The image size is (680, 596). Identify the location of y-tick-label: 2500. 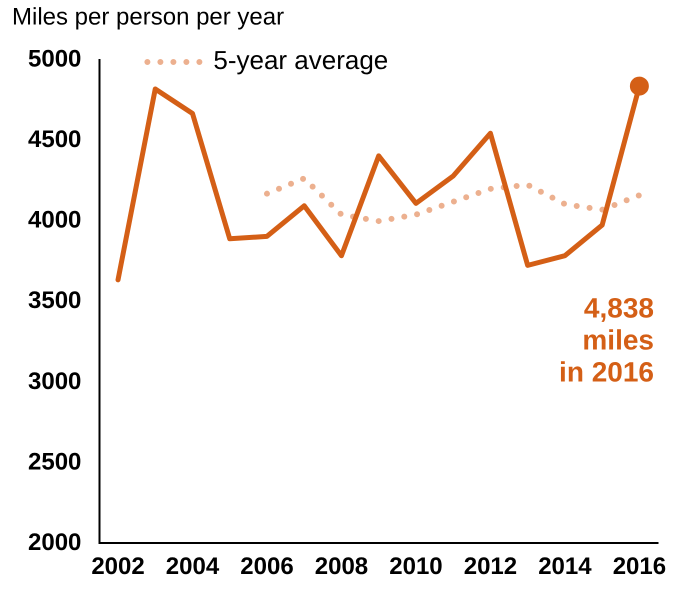
(55, 462).